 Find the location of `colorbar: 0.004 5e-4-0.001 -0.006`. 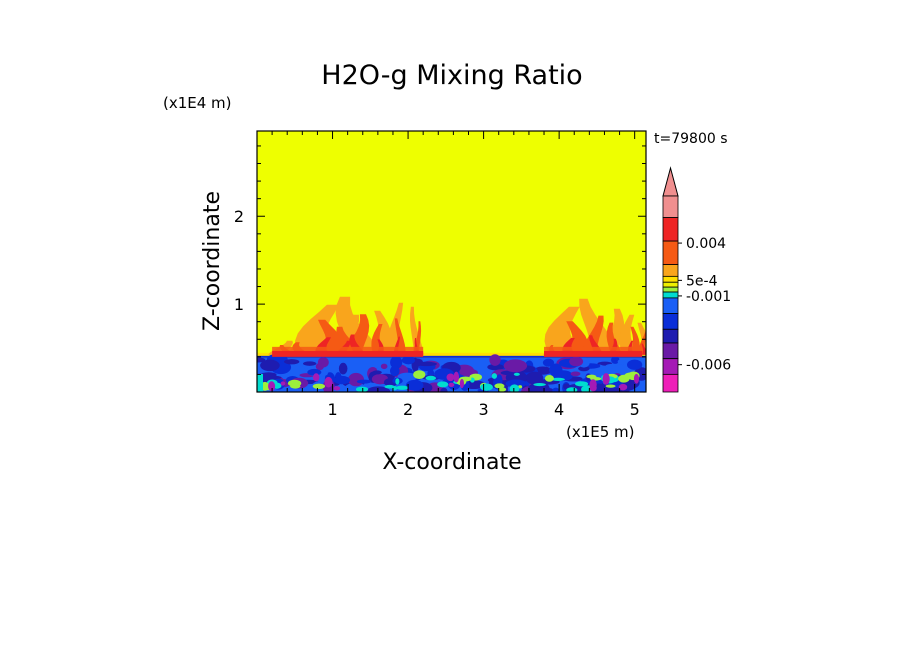

colorbar: 0.004 5e-4-0.001 -0.006 is located at coordinates (696, 279).